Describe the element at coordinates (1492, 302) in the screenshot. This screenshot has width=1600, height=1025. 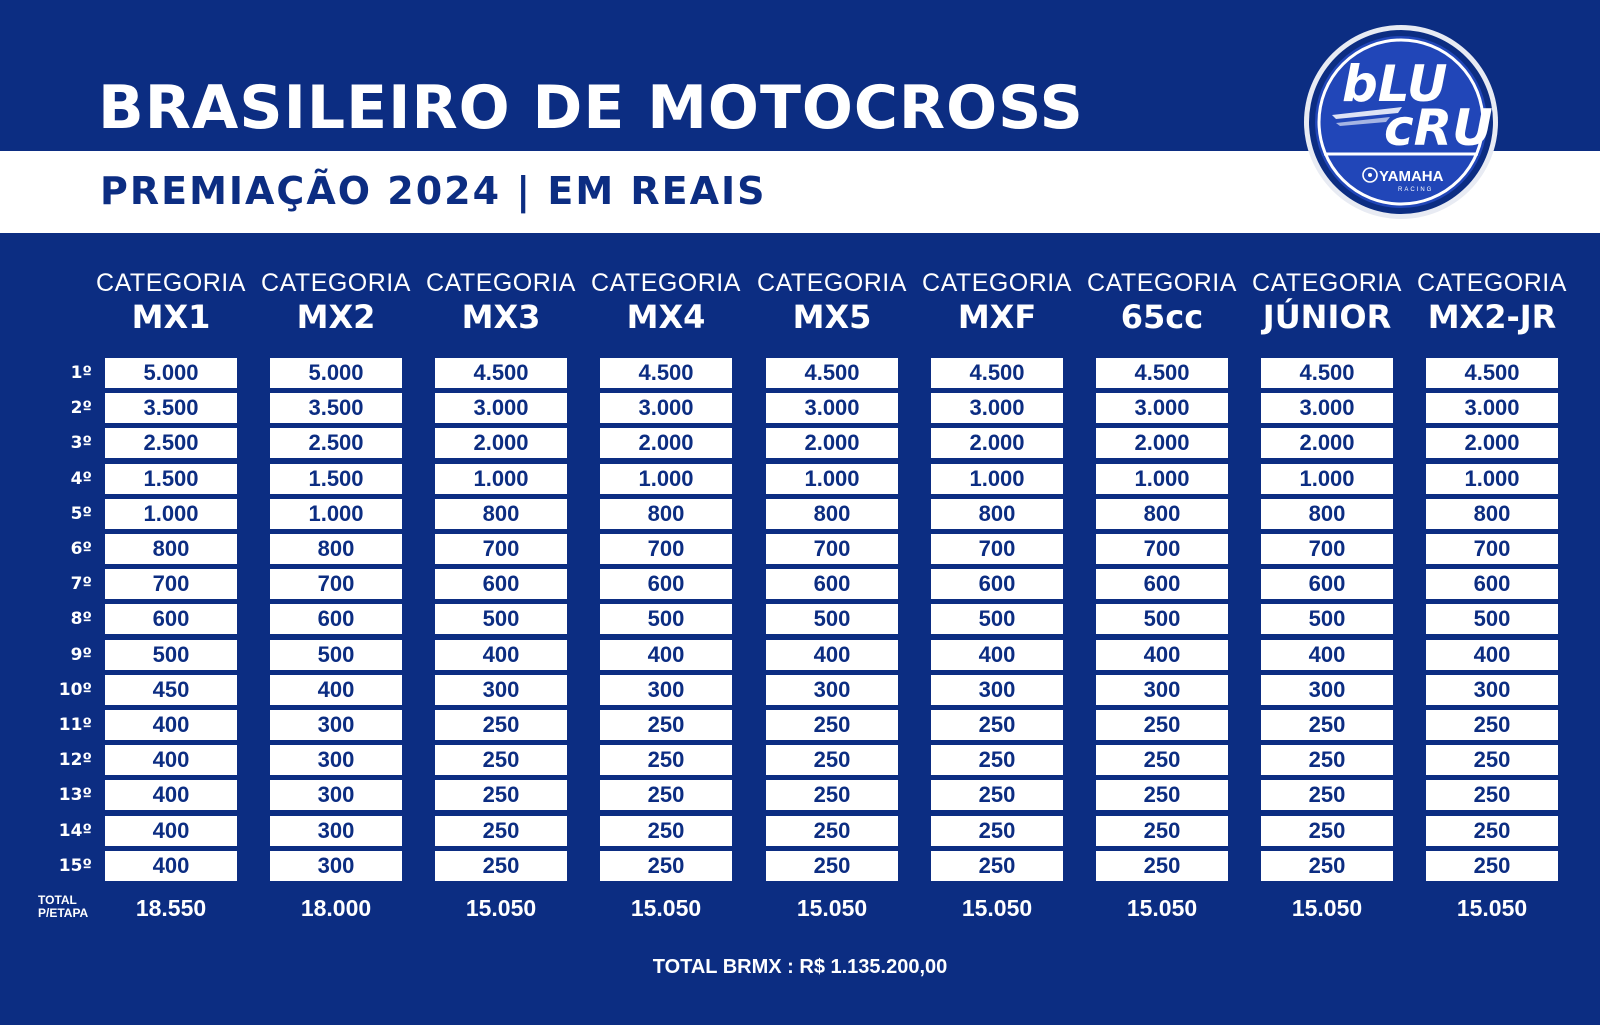
I see `category-header: CATEGORIA MX2-JR` at that location.